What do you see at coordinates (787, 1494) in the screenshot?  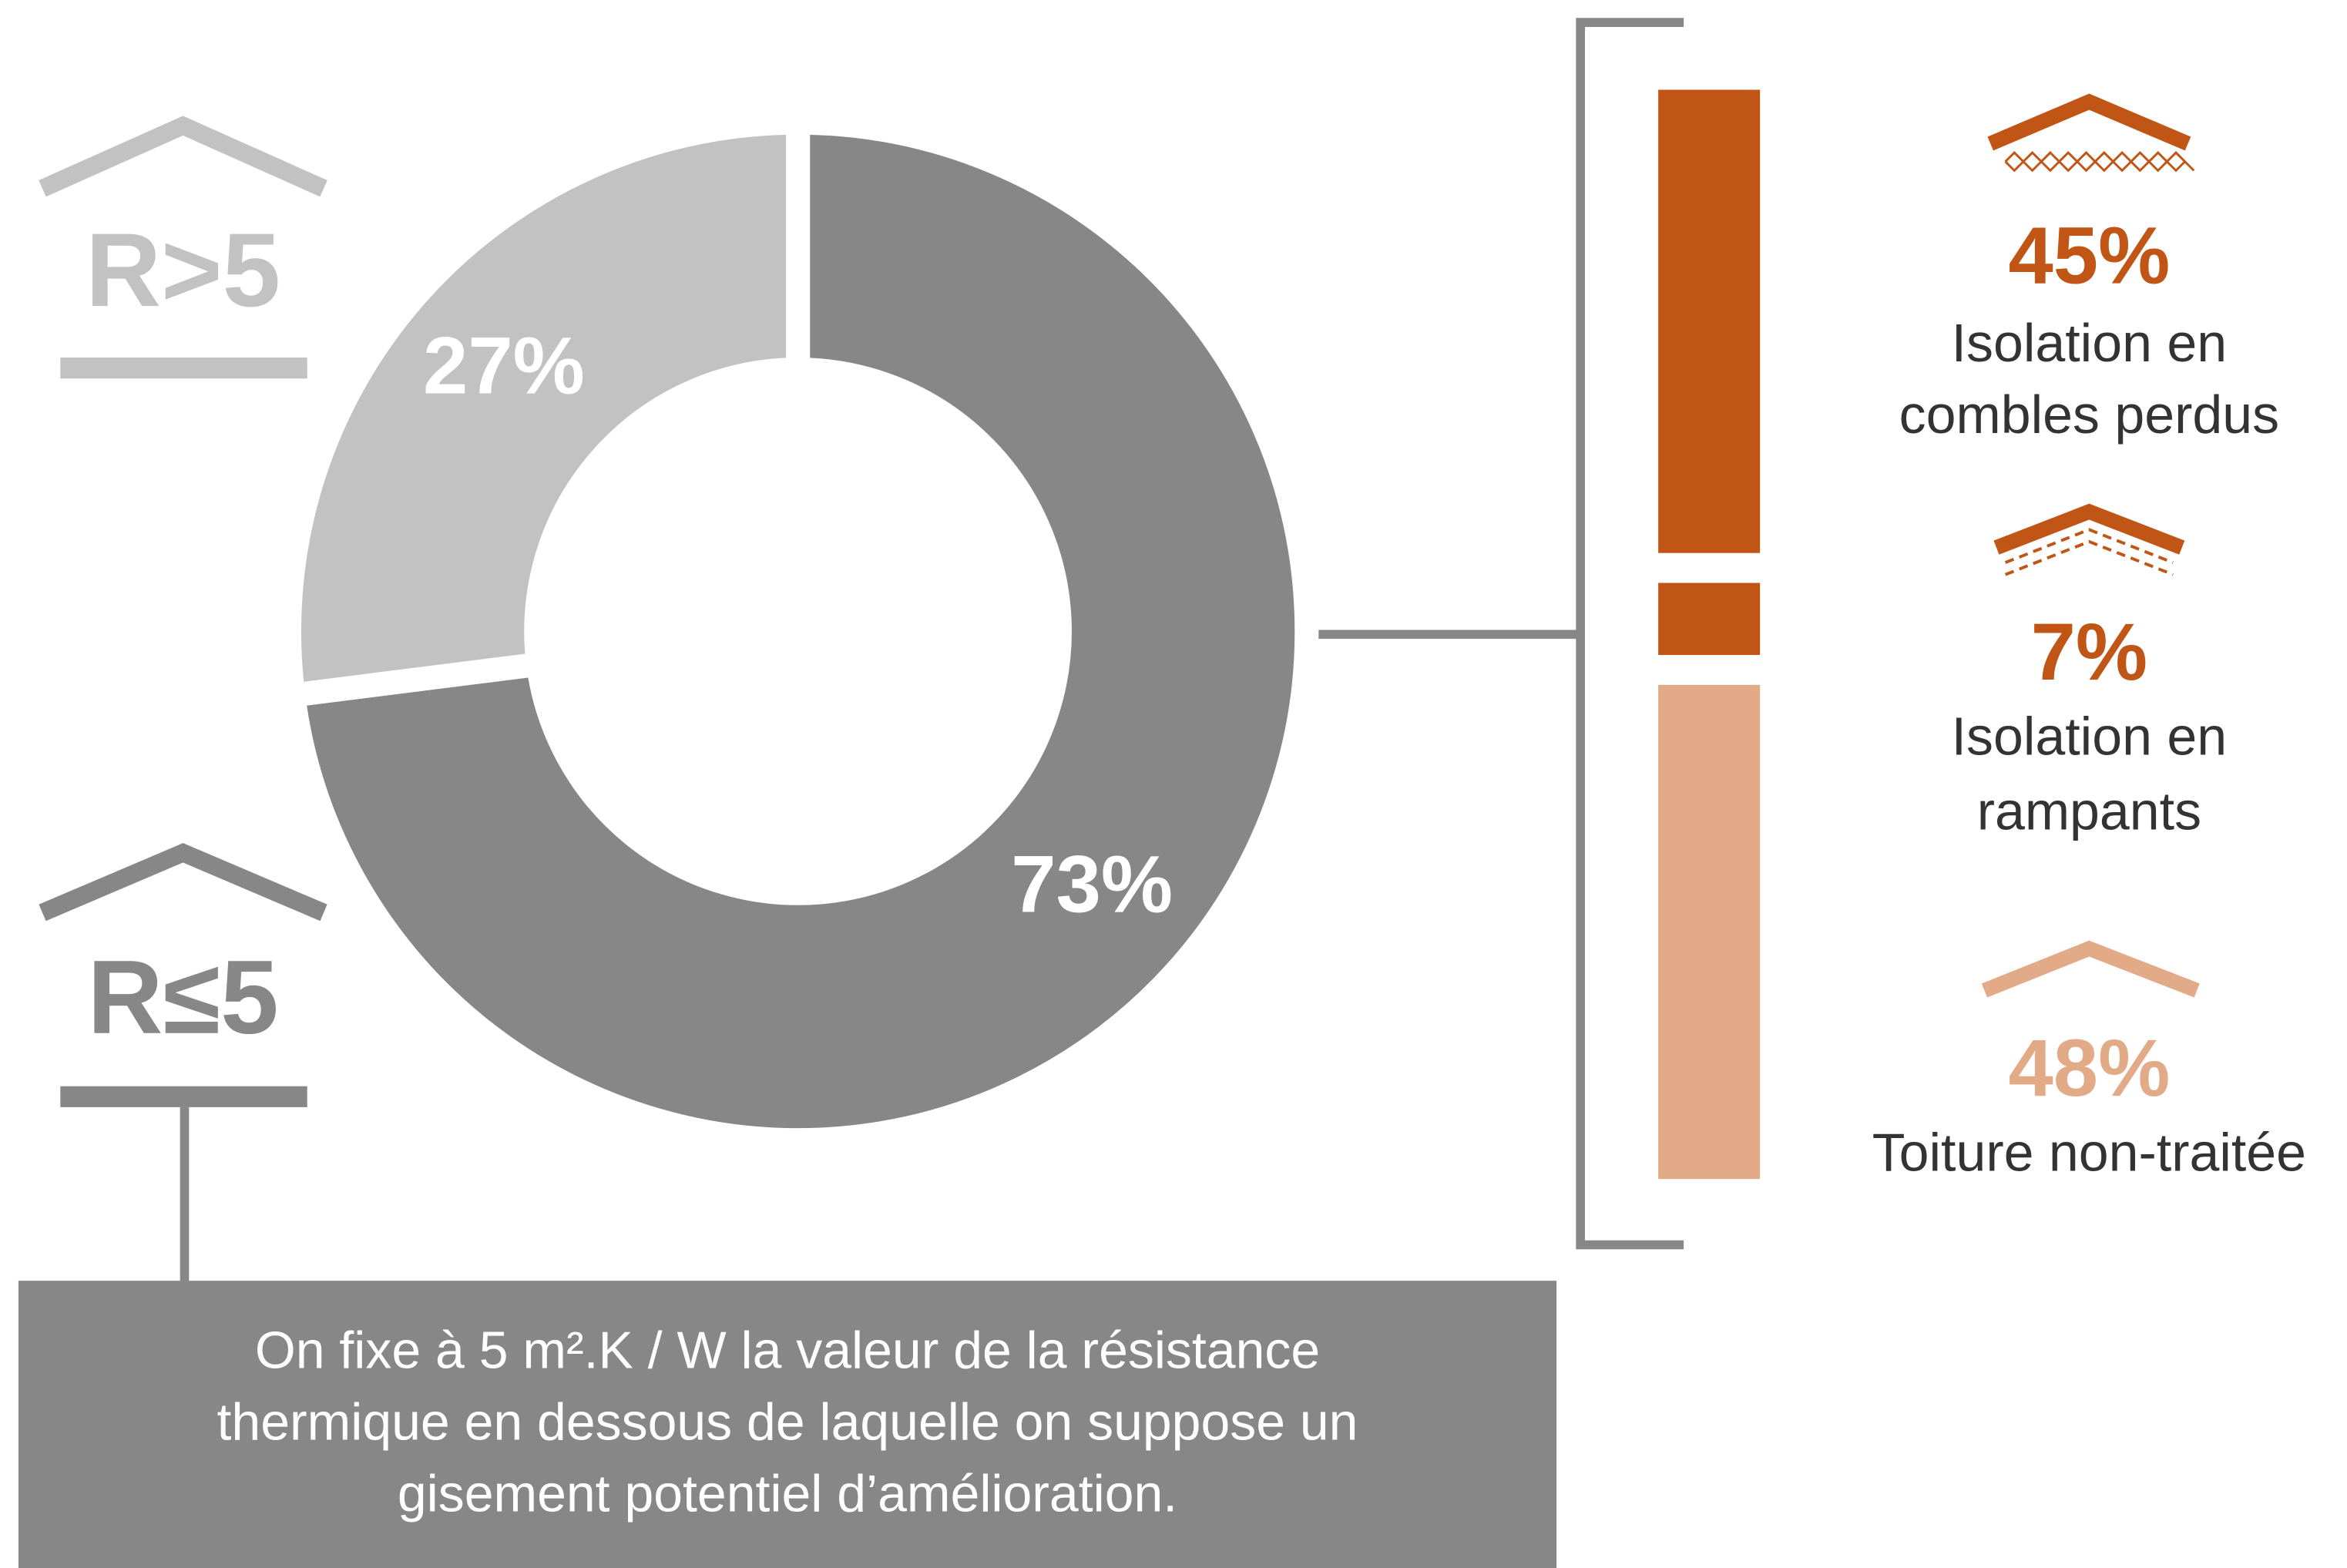 I see `note-line: gisement potentiel d’amélioration.` at bounding box center [787, 1494].